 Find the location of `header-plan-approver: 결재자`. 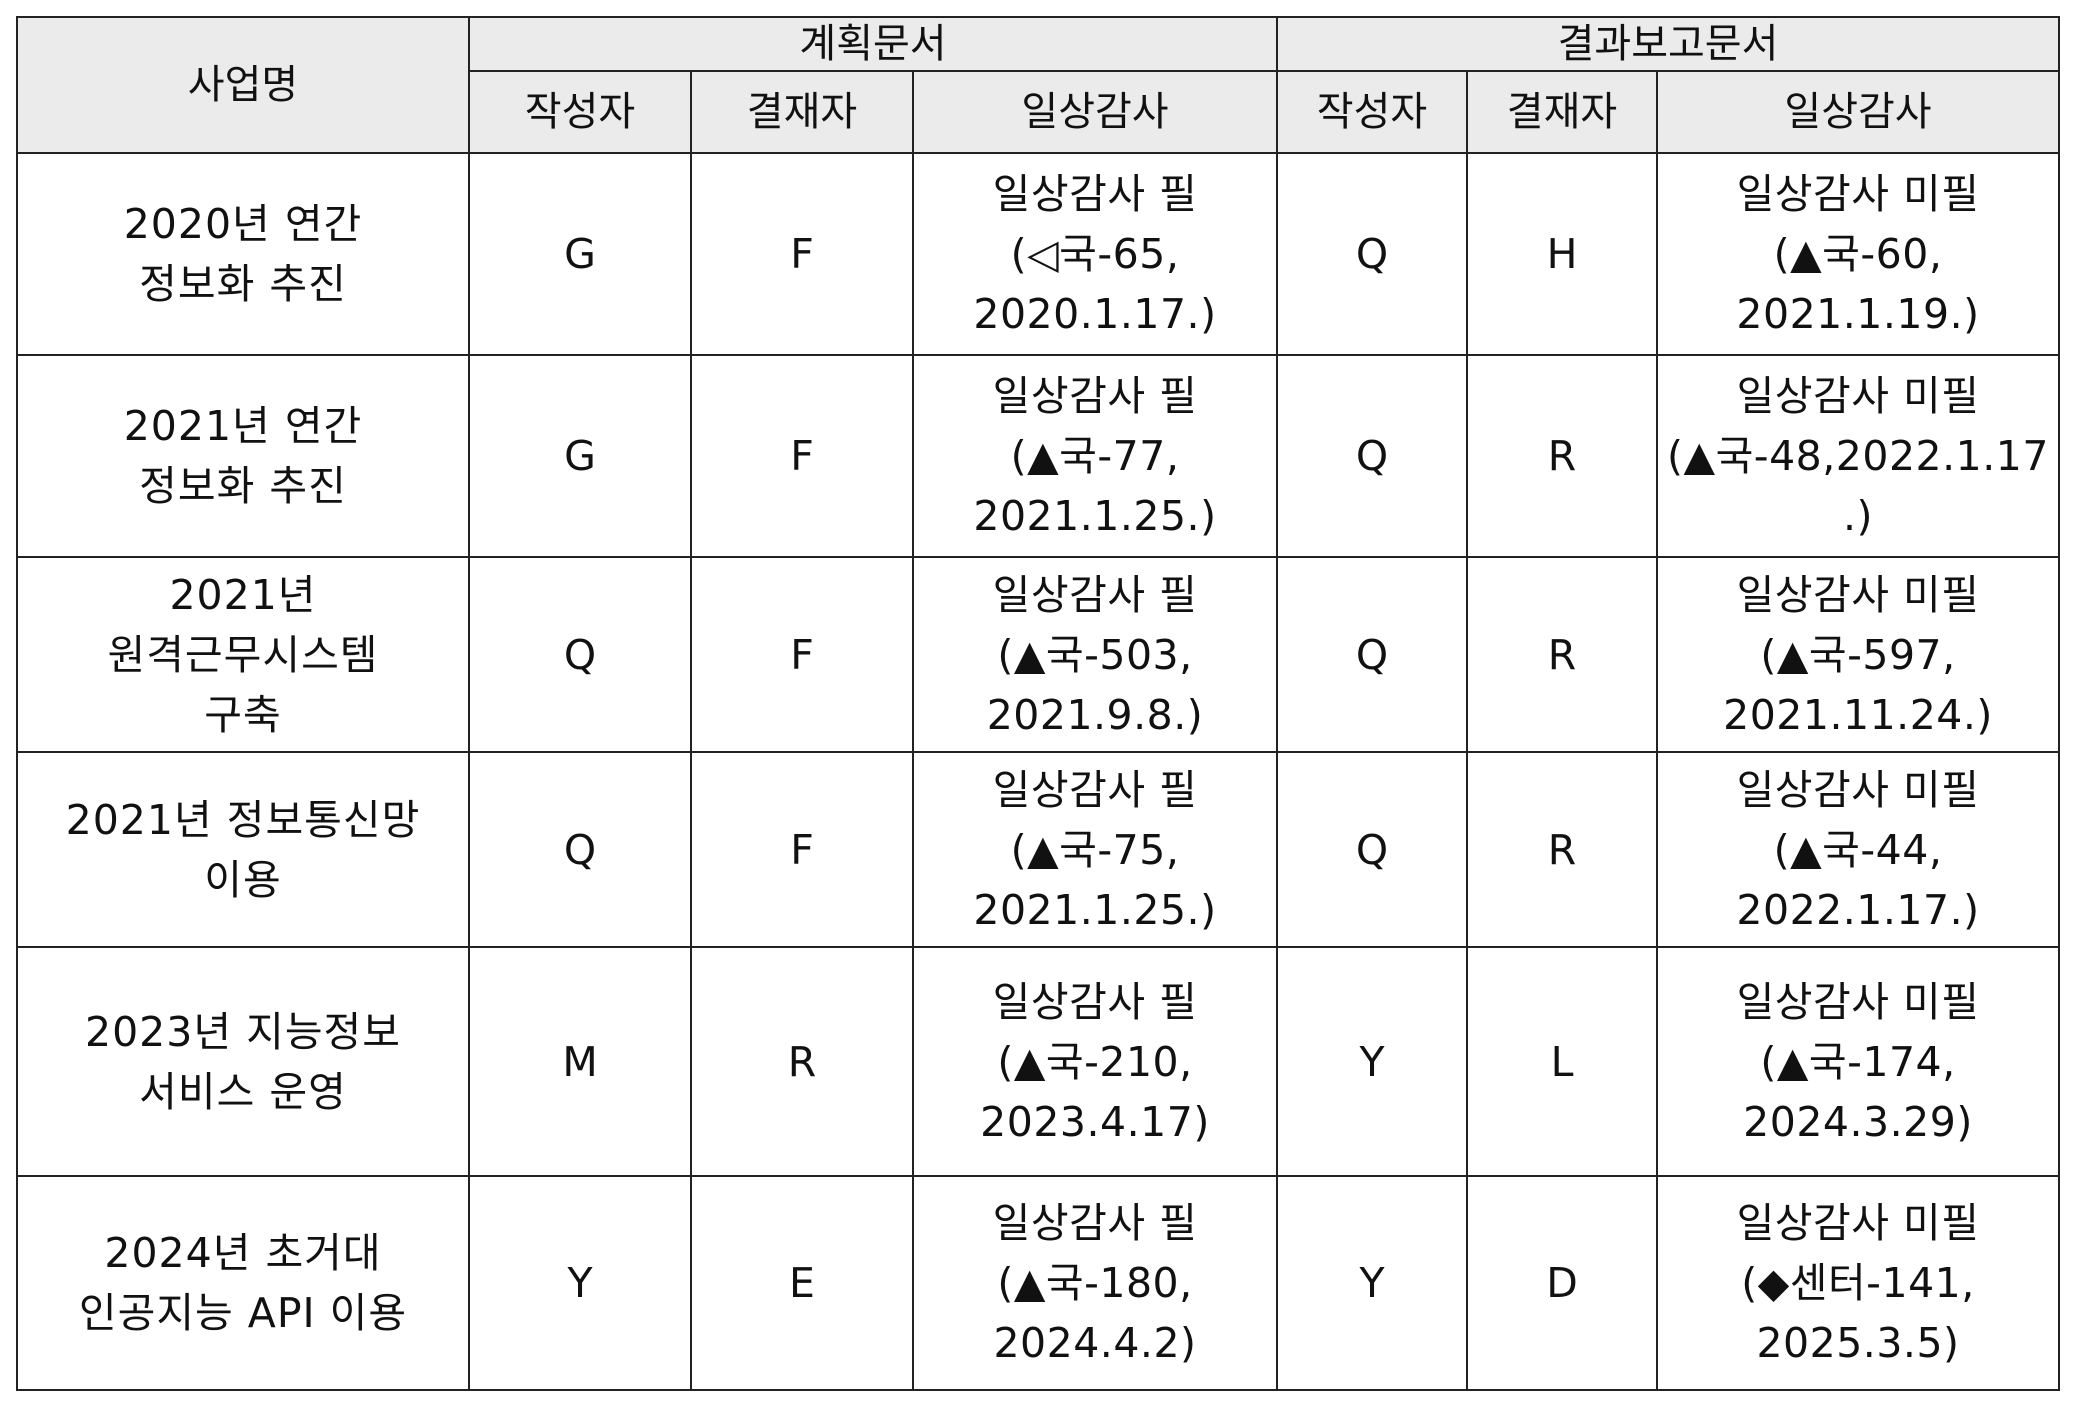

header-plan-approver: 결재자 is located at coordinates (802, 112).